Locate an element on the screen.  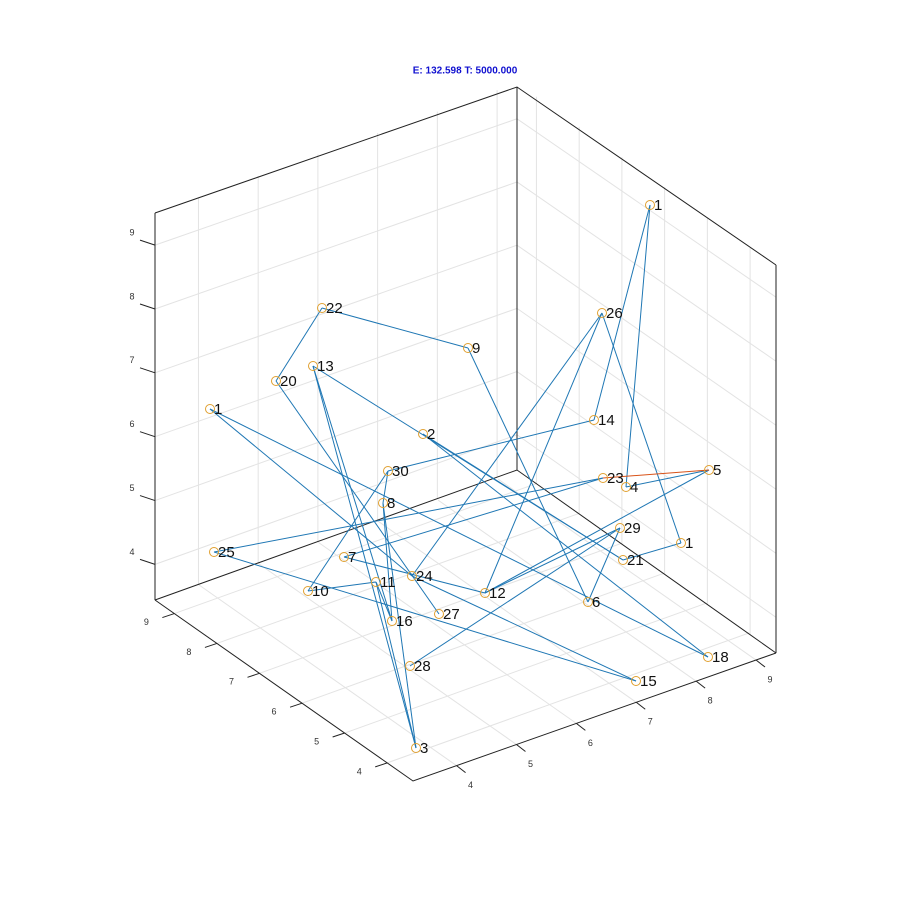
node-label: 13 is located at coordinates (325, 366).